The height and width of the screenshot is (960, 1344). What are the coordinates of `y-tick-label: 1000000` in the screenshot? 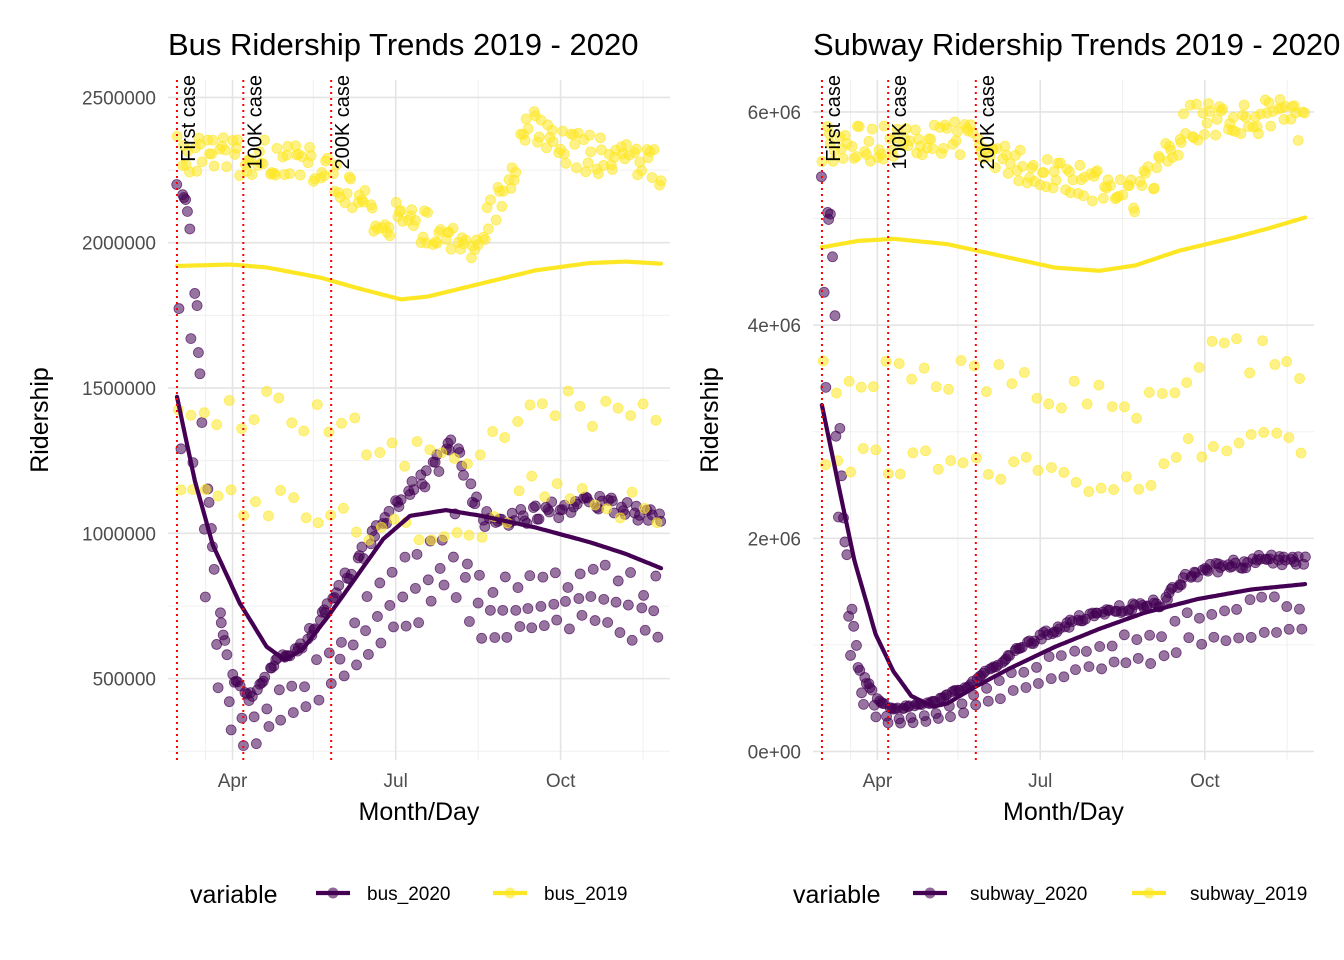 It's located at (119, 534).